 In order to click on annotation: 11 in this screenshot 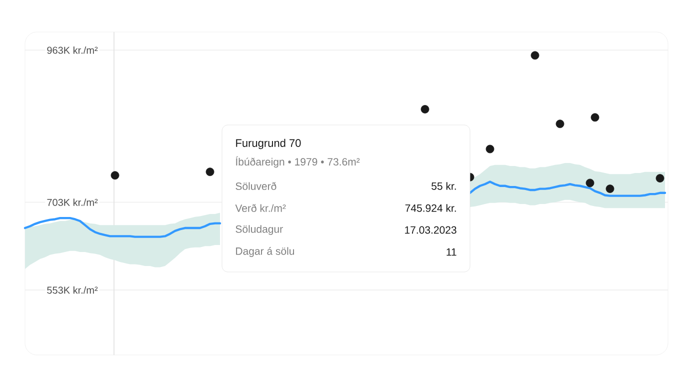, I will do `click(451, 252)`.